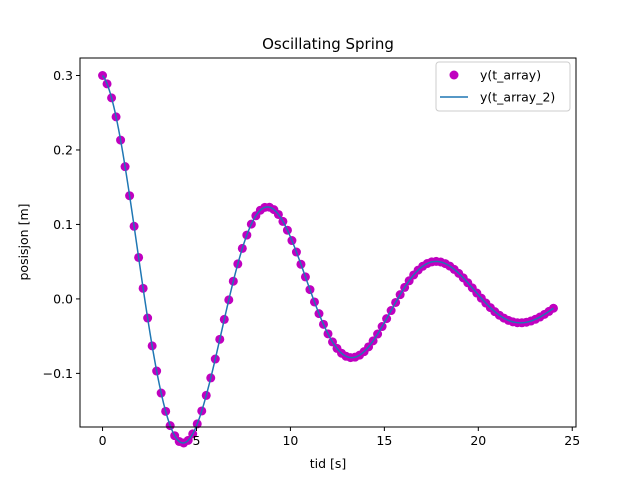 Image resolution: width=640 pixels, height=480 pixels. I want to click on y-axis-ticks: −0.1 0.0 0.1 0.2 0.3, so click(61, 224).